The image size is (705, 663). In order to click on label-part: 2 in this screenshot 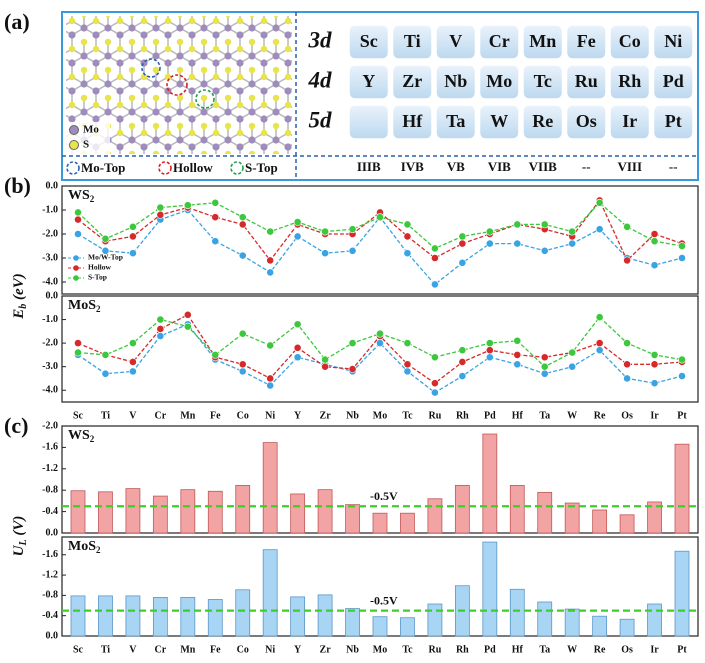, I will do `click(98, 550)`.